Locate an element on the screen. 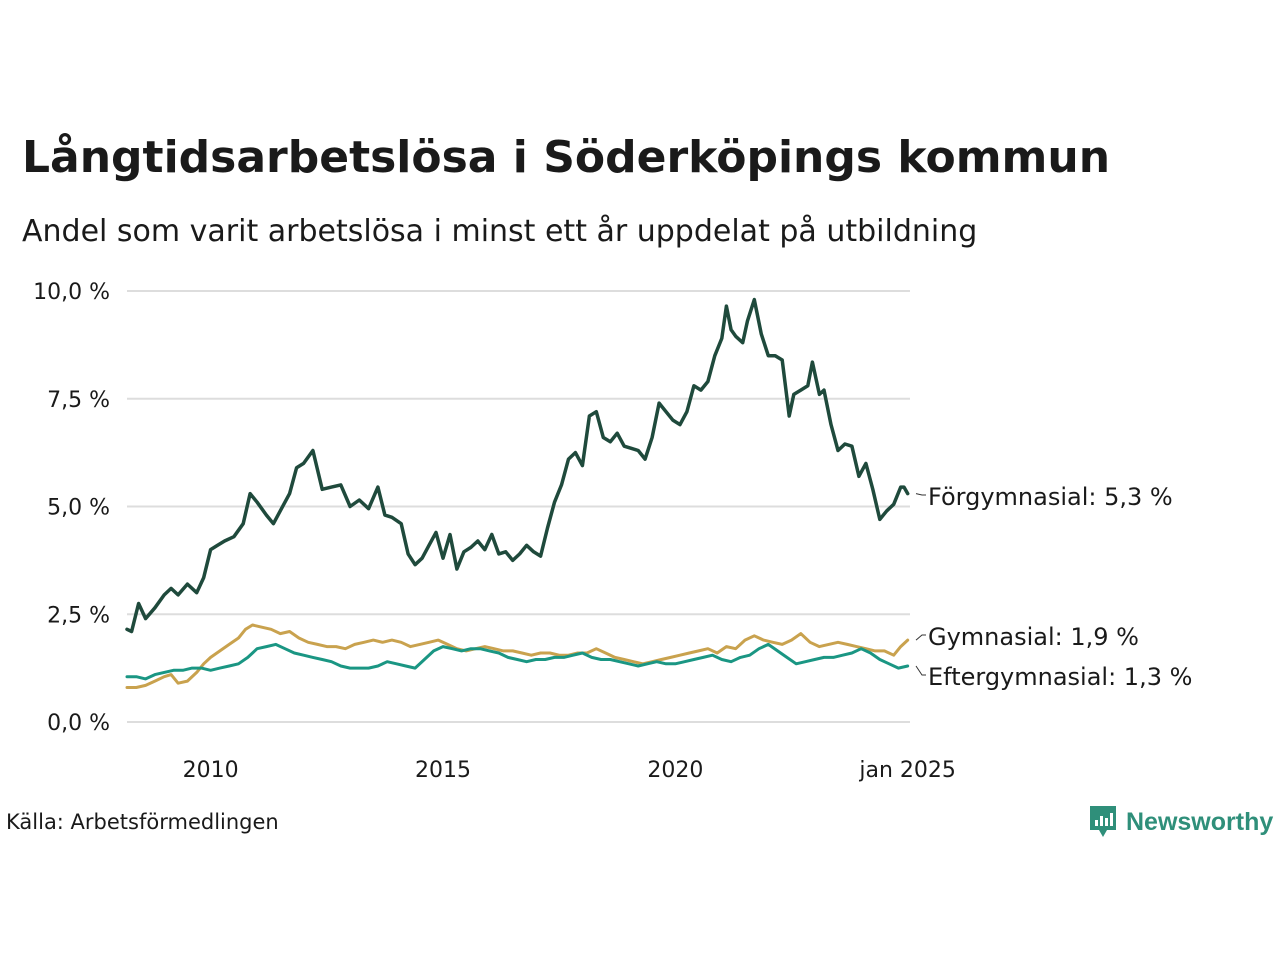 The width and height of the screenshot is (1280, 960). y-tick-label: 5,0 % is located at coordinates (78, 508).